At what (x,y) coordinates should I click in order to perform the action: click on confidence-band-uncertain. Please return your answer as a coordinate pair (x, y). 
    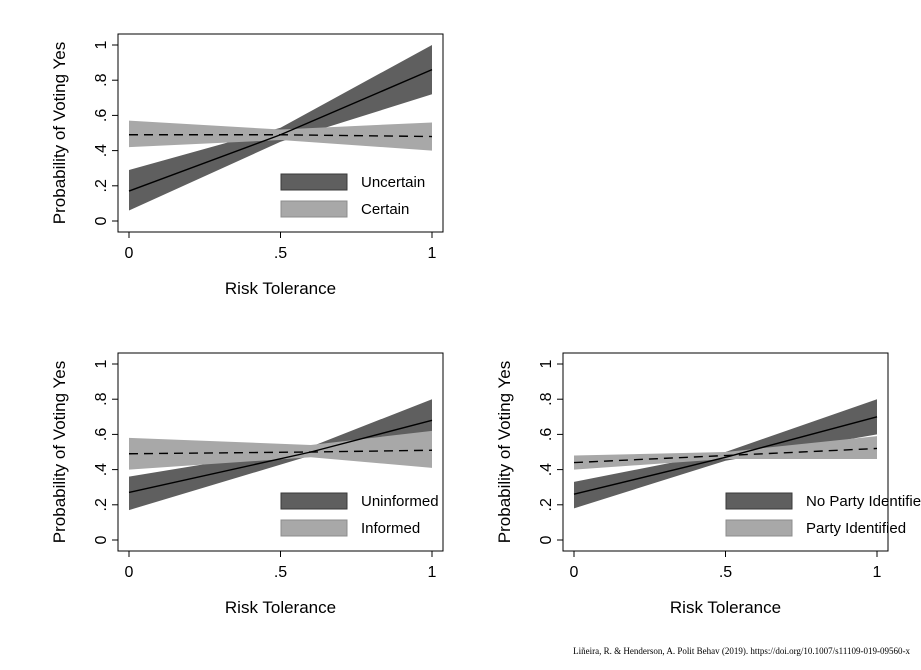
    Looking at the image, I should click on (280, 128).